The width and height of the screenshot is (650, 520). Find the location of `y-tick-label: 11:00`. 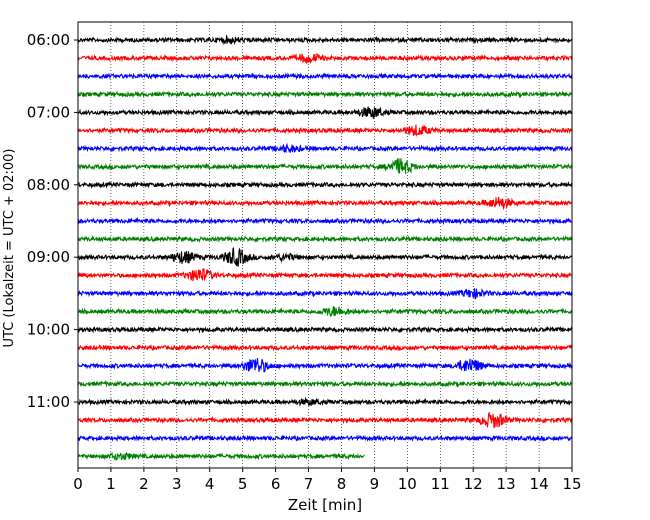

y-tick-label: 11:00 is located at coordinates (48, 402).